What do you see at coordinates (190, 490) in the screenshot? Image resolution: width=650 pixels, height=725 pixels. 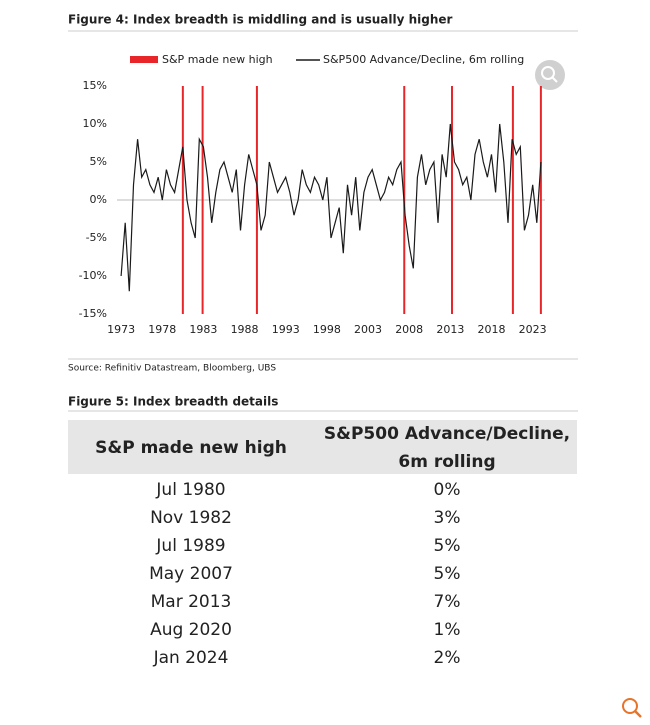 I see `table-cell: Jul 1980` at bounding box center [190, 490].